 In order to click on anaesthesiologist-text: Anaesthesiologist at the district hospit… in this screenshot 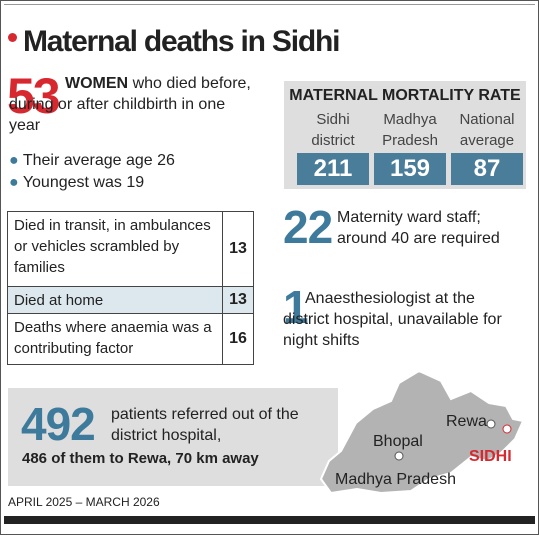, I will do `click(392, 319)`.